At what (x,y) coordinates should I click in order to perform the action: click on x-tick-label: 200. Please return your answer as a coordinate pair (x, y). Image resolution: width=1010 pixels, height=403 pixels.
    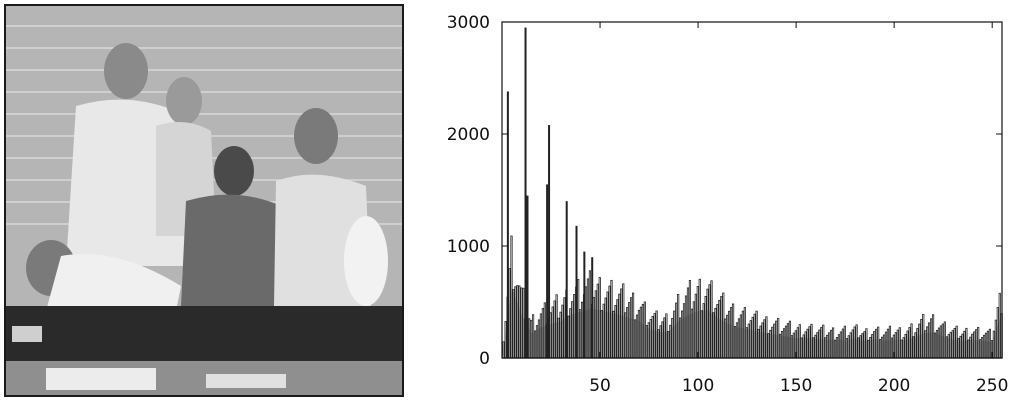
    Looking at the image, I should click on (894, 386).